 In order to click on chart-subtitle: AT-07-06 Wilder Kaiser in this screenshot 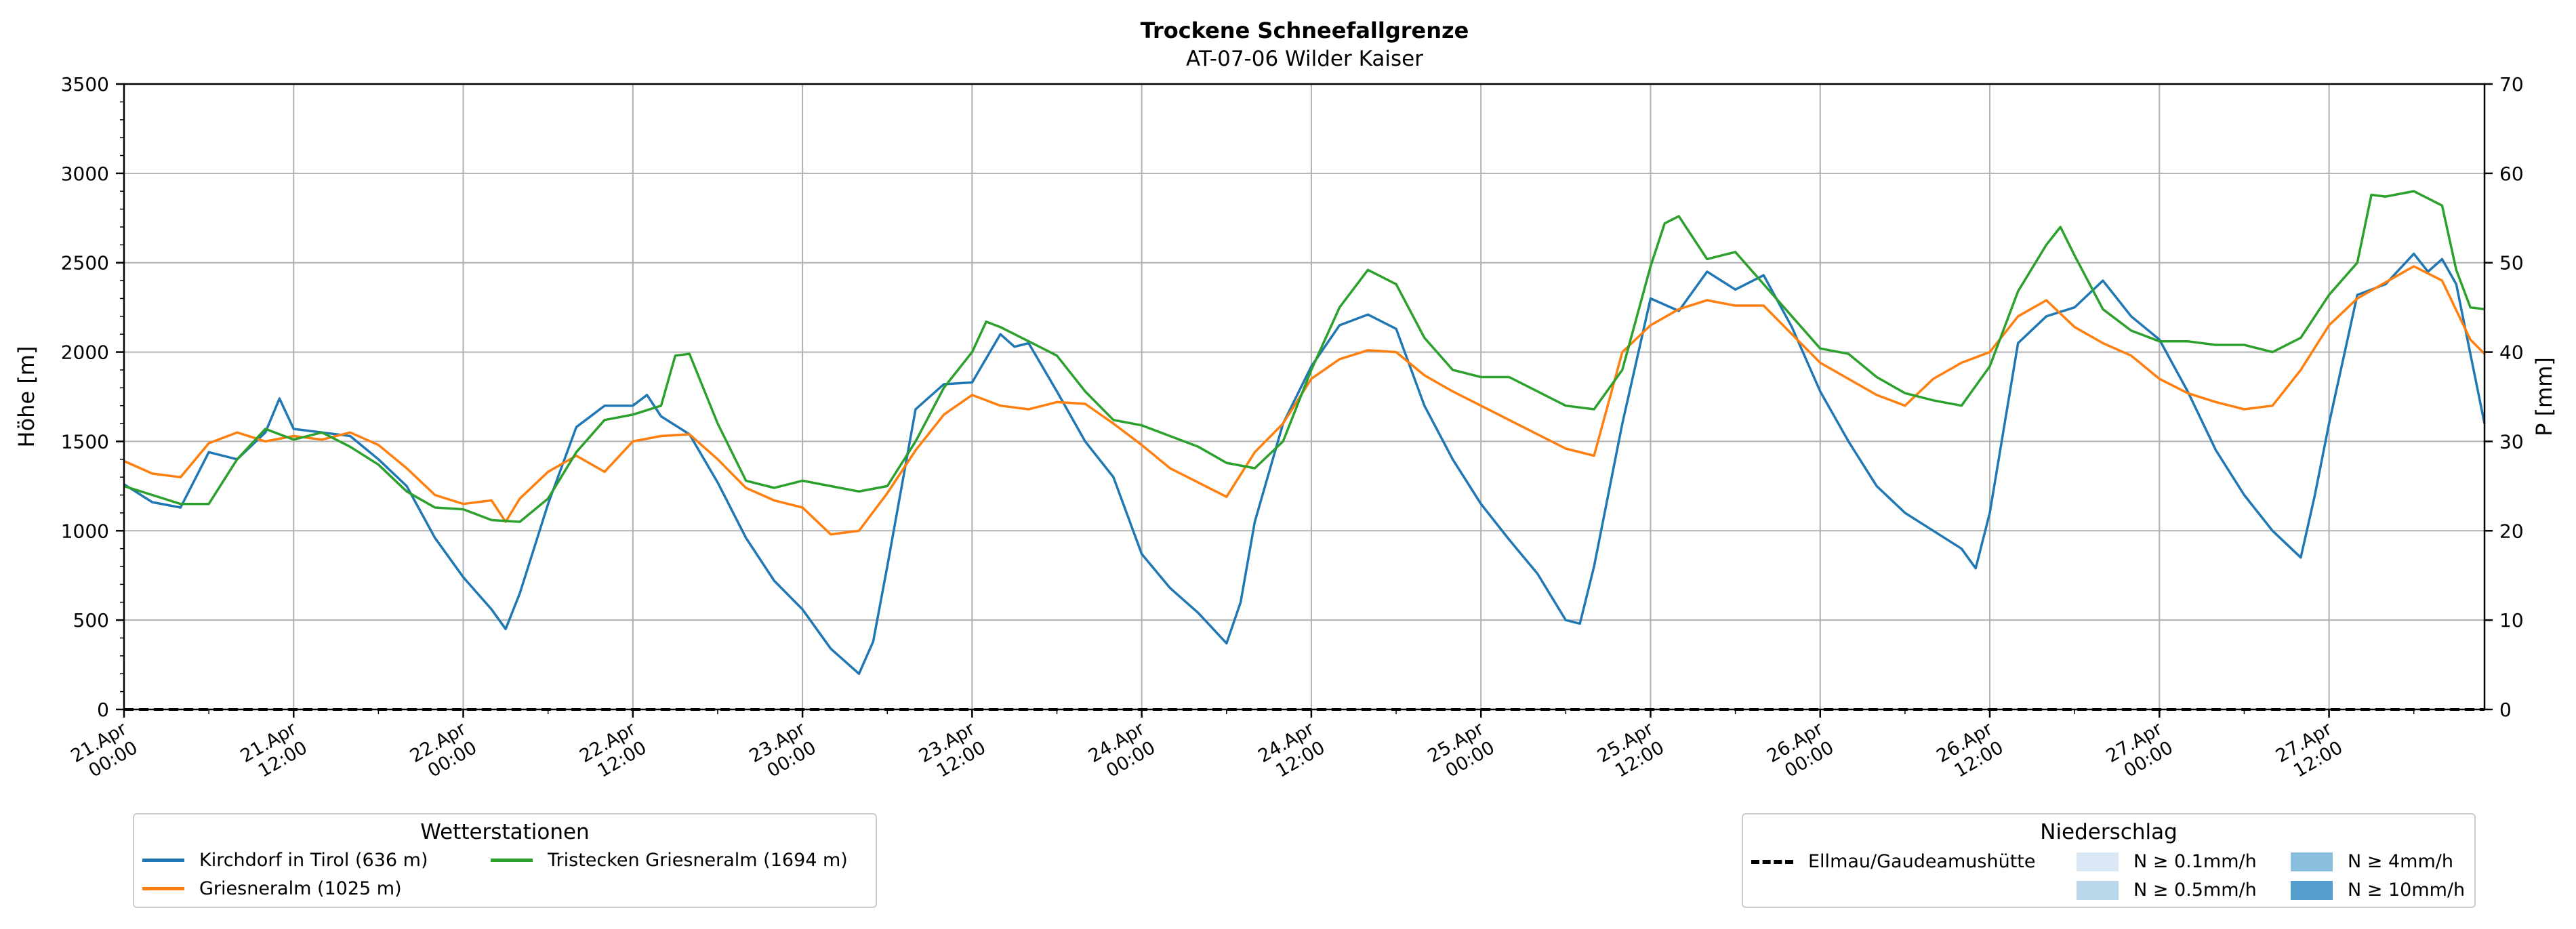, I will do `click(1305, 59)`.